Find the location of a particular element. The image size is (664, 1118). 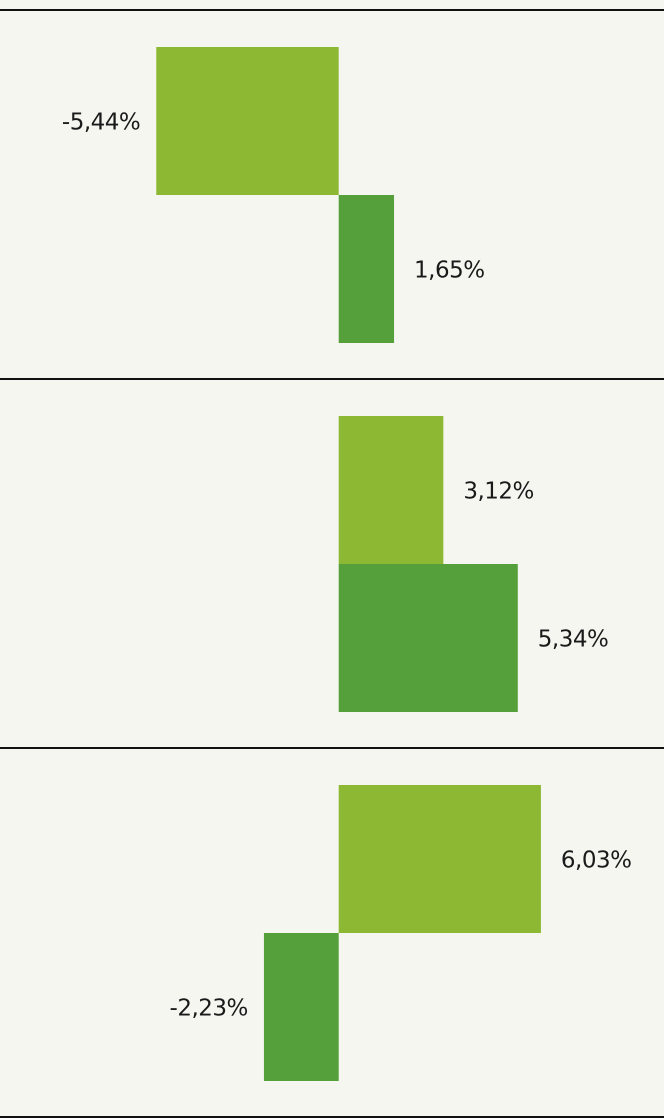

value-label: 5,34% is located at coordinates (573, 640).